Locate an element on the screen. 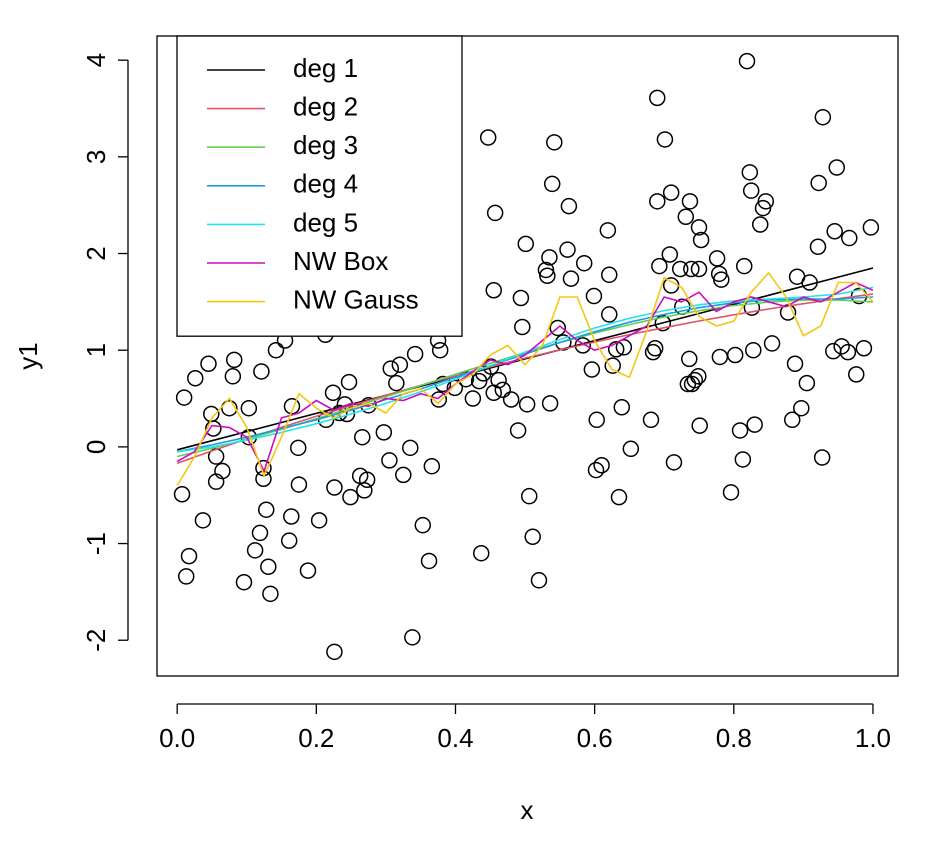  y-tick-label: 4 is located at coordinates (96, 60).